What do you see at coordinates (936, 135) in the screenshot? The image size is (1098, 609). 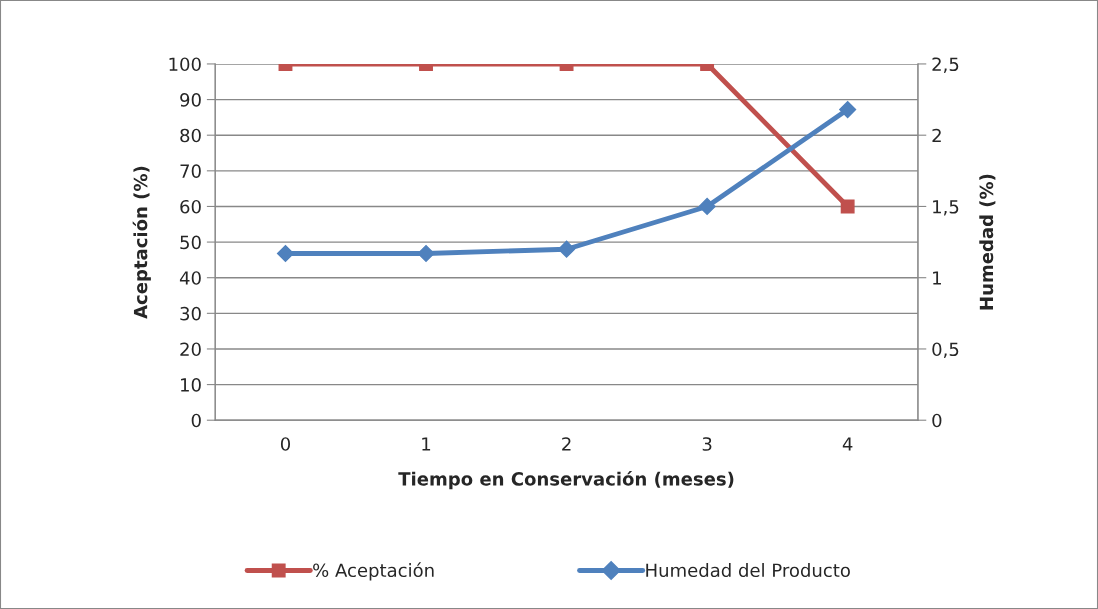 I see `y2-tick-label: 2` at bounding box center [936, 135].